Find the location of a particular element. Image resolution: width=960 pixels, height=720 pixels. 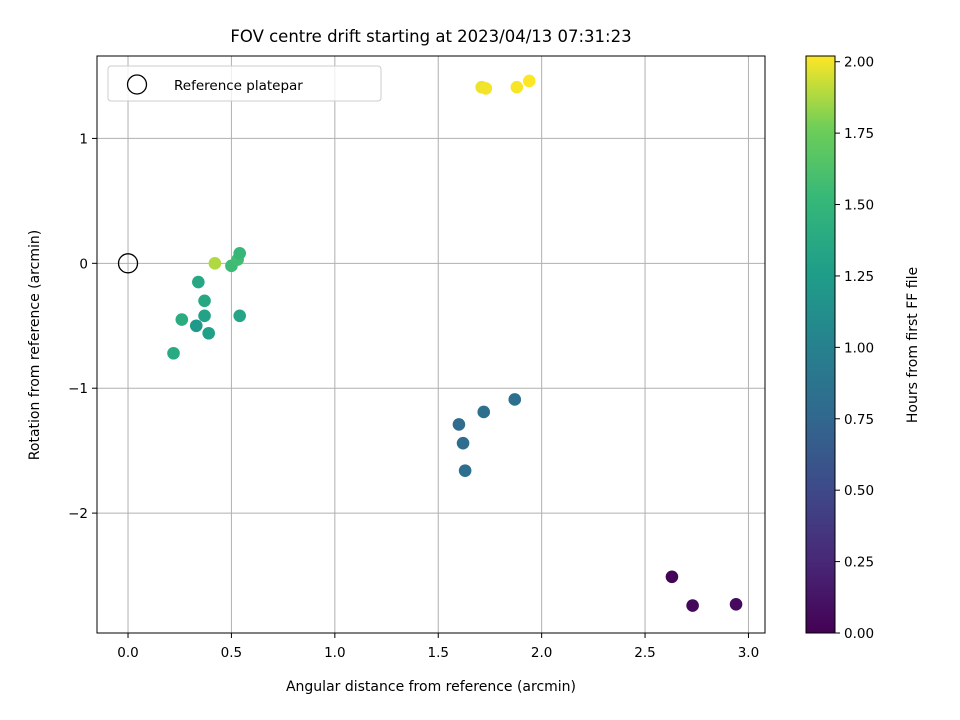

legend-label: Reference platepar is located at coordinates (238, 86).